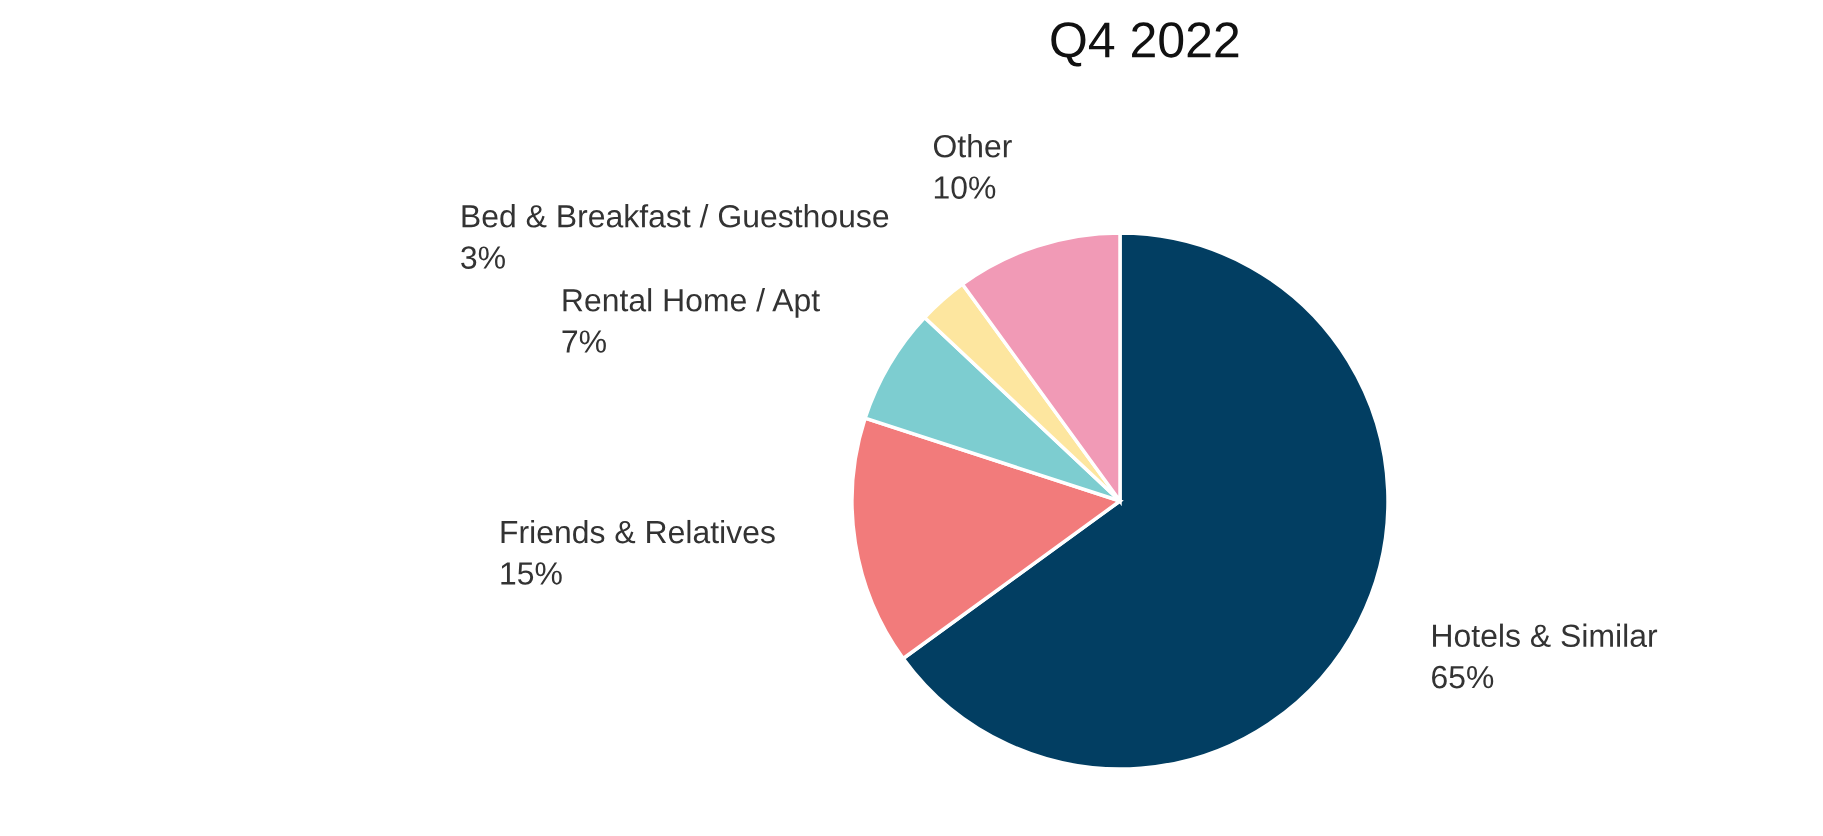 This screenshot has width=1823, height=836. What do you see at coordinates (972, 146) in the screenshot?
I see `slice-label: Other` at bounding box center [972, 146].